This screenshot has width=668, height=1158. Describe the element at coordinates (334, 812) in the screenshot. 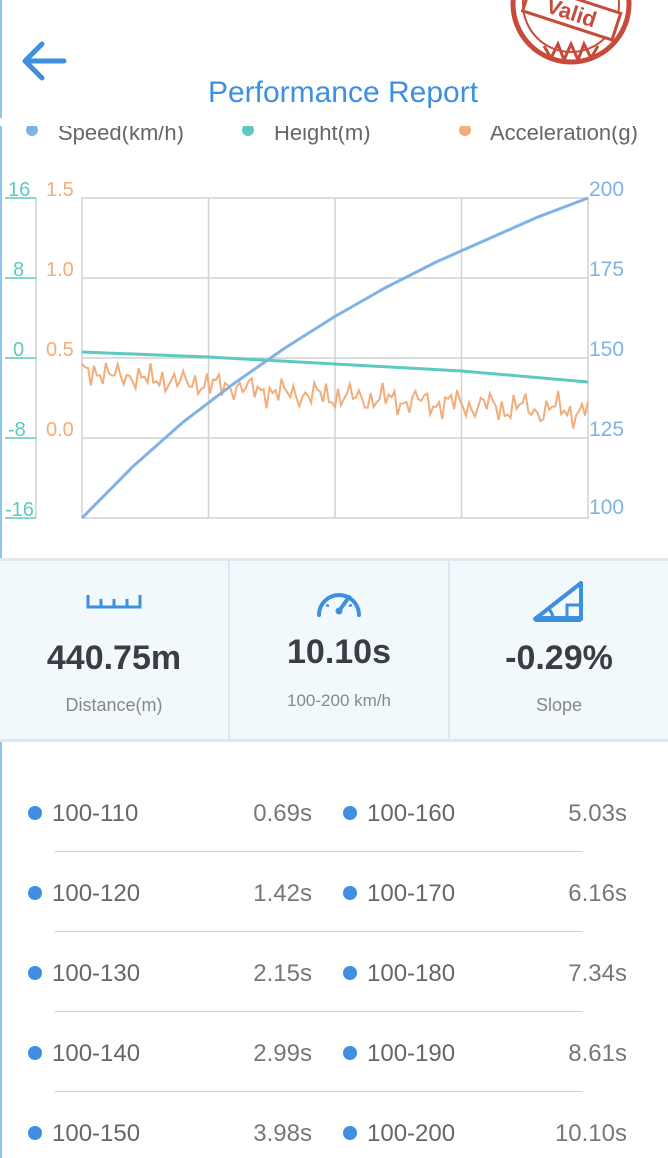

I see `split-row: 100-110 0.69s 100-160 5.03s` at that location.